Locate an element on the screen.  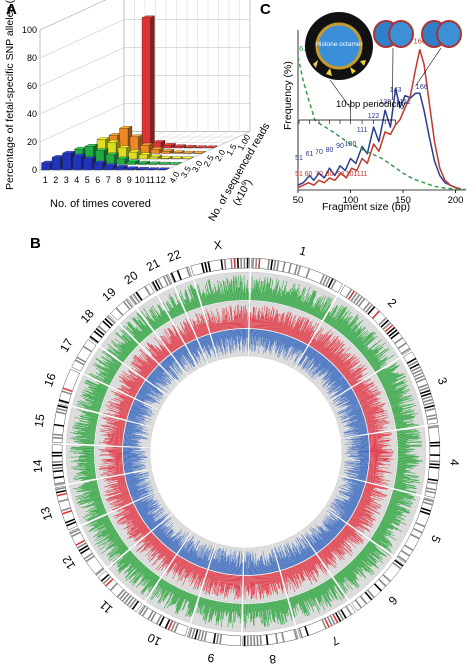
a-bar-top is located at coordinates (154, 162).